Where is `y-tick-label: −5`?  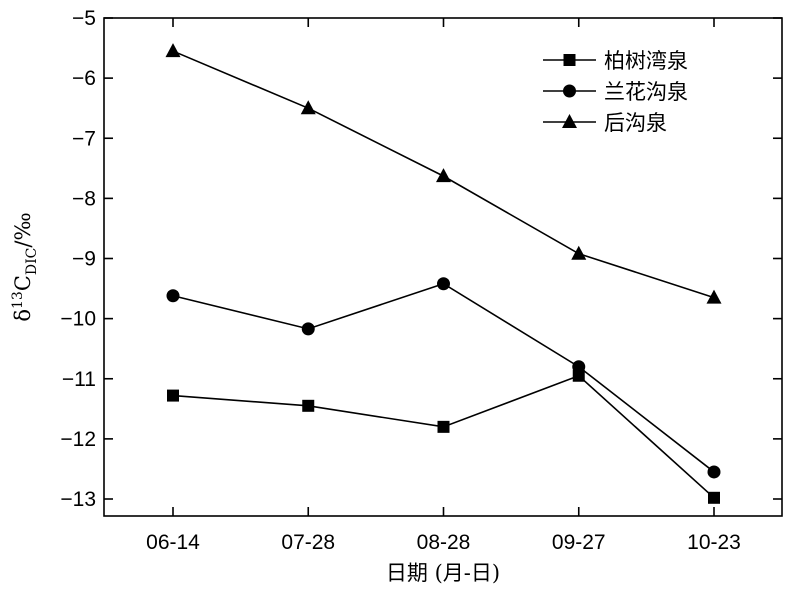
y-tick-label: −5 is located at coordinates (84, 18).